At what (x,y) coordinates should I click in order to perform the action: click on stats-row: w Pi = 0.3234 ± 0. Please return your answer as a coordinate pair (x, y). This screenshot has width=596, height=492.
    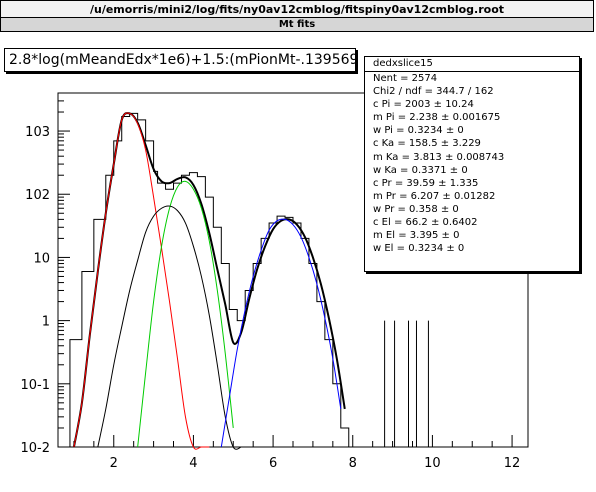
    Looking at the image, I should click on (418, 131).